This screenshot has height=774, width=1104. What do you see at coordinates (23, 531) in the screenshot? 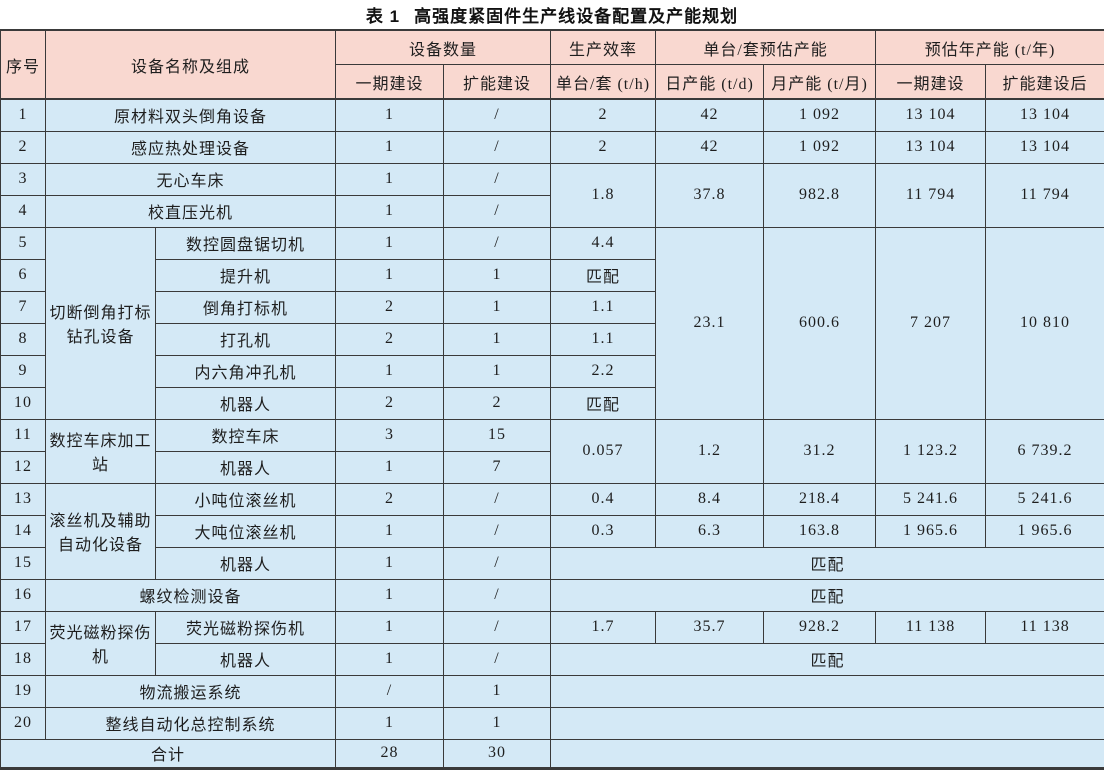
I see `seq-cell: 14` at bounding box center [23, 531].